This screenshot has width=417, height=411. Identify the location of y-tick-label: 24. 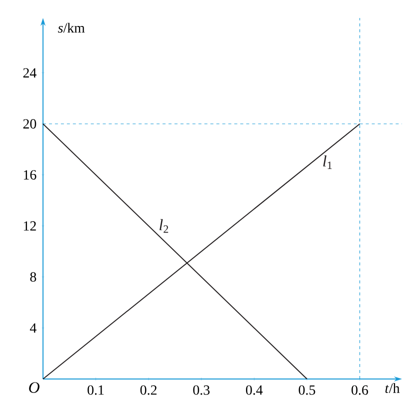
(29, 73).